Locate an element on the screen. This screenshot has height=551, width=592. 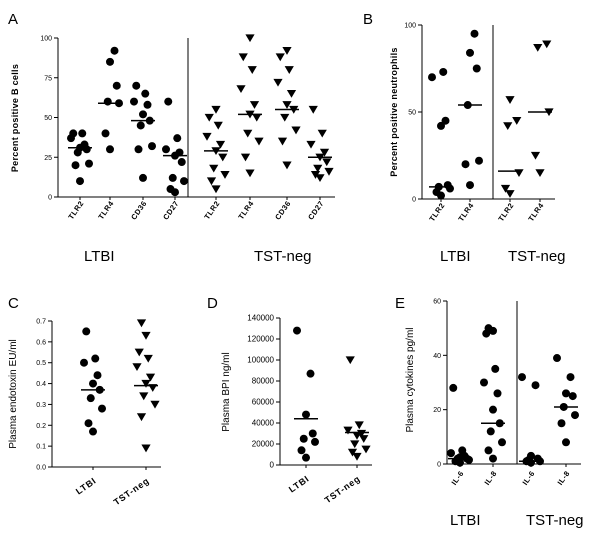
y-tick-label: 0.4 is located at coordinates (41, 384).